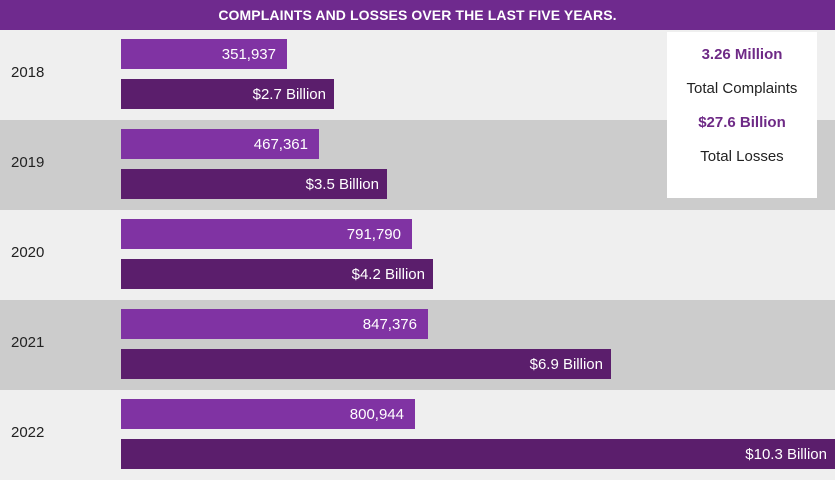  I want to click on year-label: 2019, so click(28, 162).